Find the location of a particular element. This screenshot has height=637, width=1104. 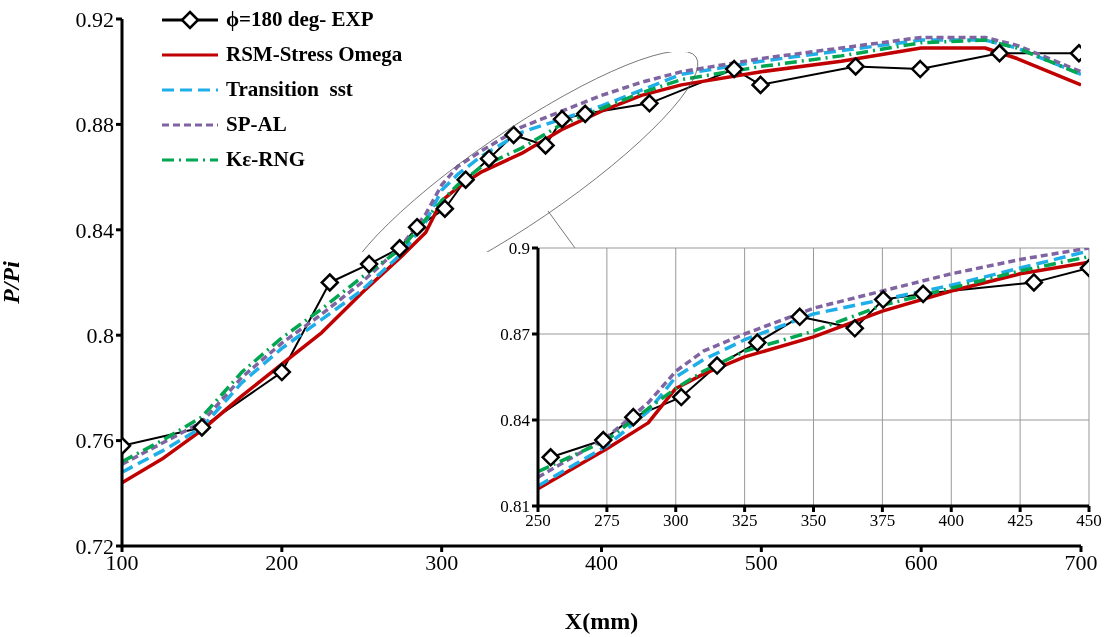

legend-label: Transition sst is located at coordinates (289, 89).